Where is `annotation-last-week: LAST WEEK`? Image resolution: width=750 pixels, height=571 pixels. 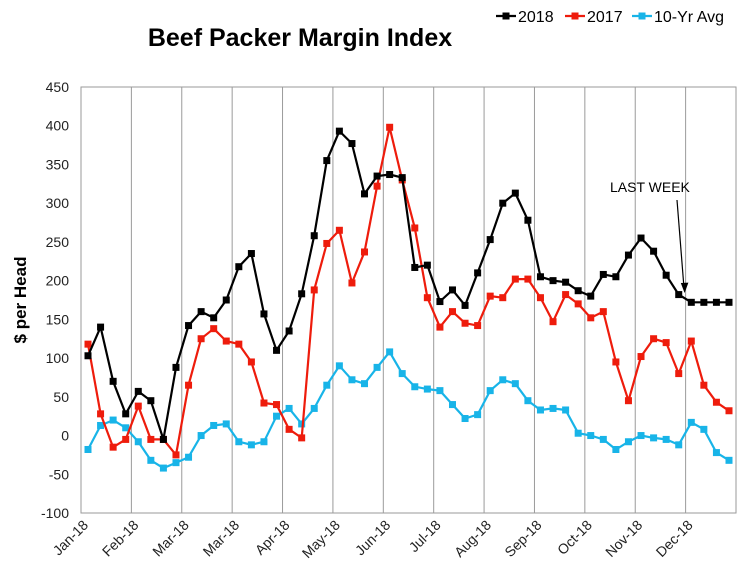 annotation-last-week: LAST WEEK is located at coordinates (650, 236).